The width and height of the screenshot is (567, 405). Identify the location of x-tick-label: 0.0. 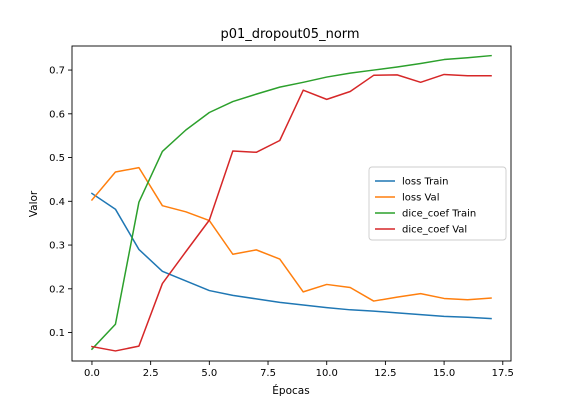
(92, 373).